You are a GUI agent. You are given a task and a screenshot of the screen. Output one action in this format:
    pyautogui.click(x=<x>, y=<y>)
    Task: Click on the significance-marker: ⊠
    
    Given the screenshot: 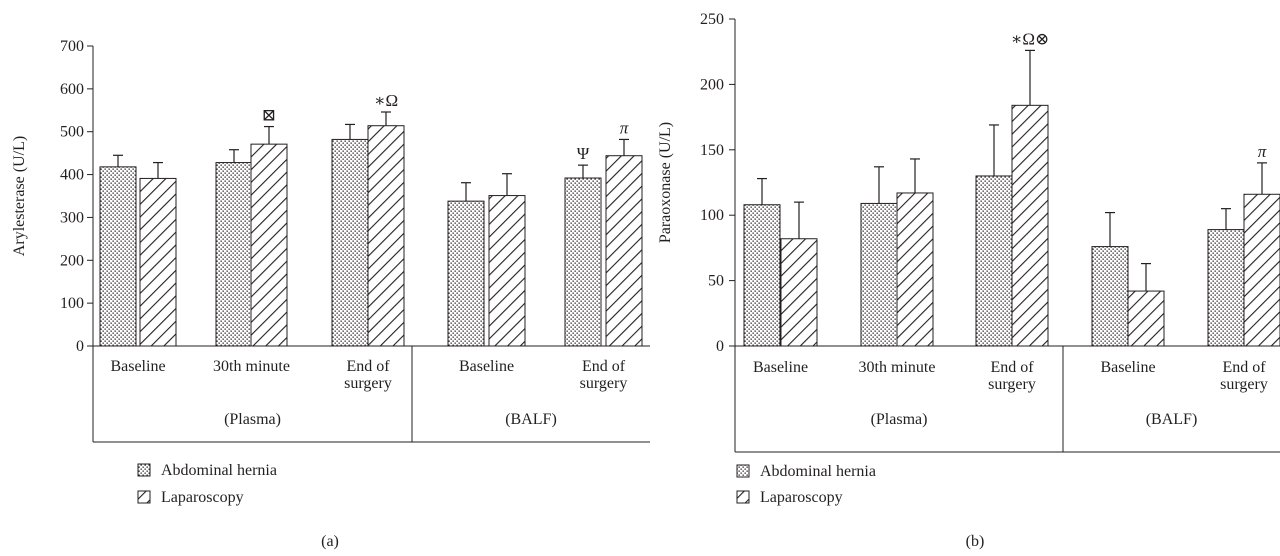 What is the action you would take?
    pyautogui.click(x=269, y=115)
    